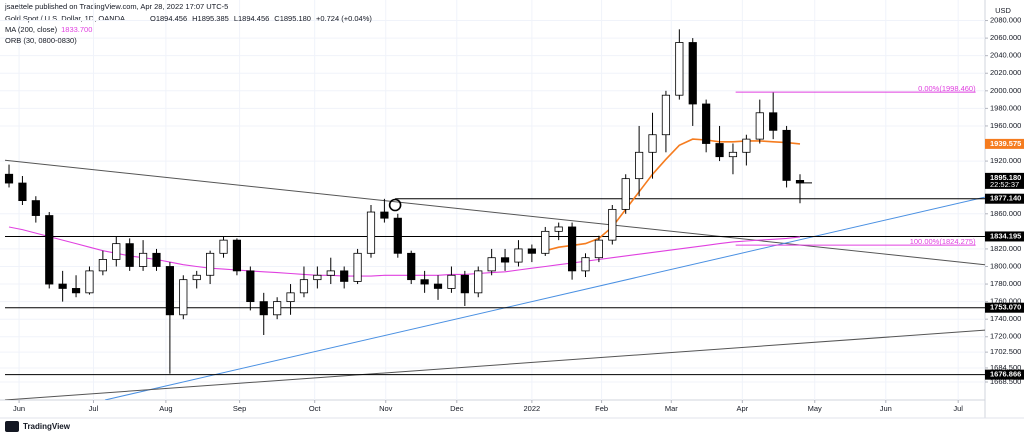 This screenshot has height=437, width=1024. I want to click on line-price-label: 1676.866, so click(1005, 374).